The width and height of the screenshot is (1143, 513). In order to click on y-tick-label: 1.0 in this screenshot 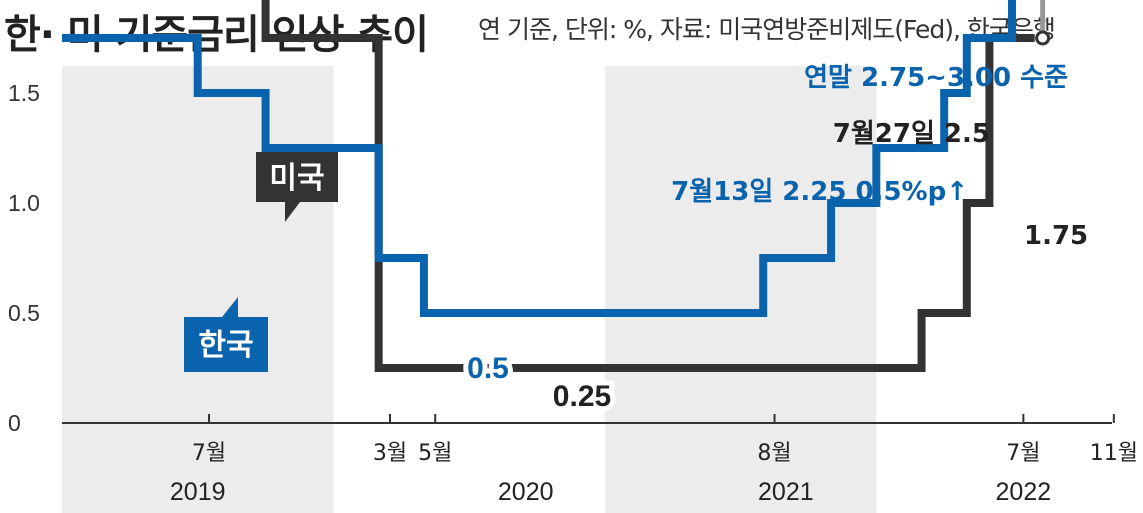, I will do `click(24, 203)`.